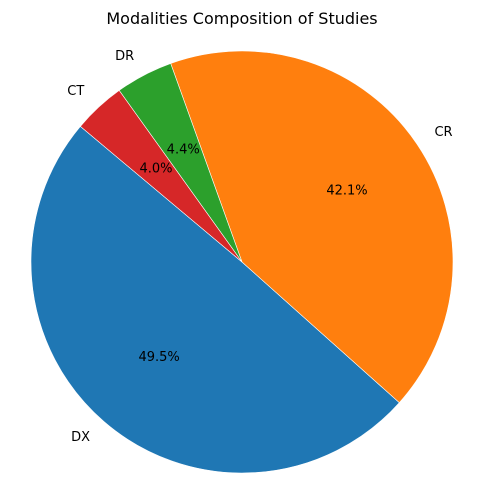 Image resolution: width=484 pixels, height=504 pixels. Describe the element at coordinates (443, 132) in the screenshot. I see `slice-label-cr: CR` at that location.